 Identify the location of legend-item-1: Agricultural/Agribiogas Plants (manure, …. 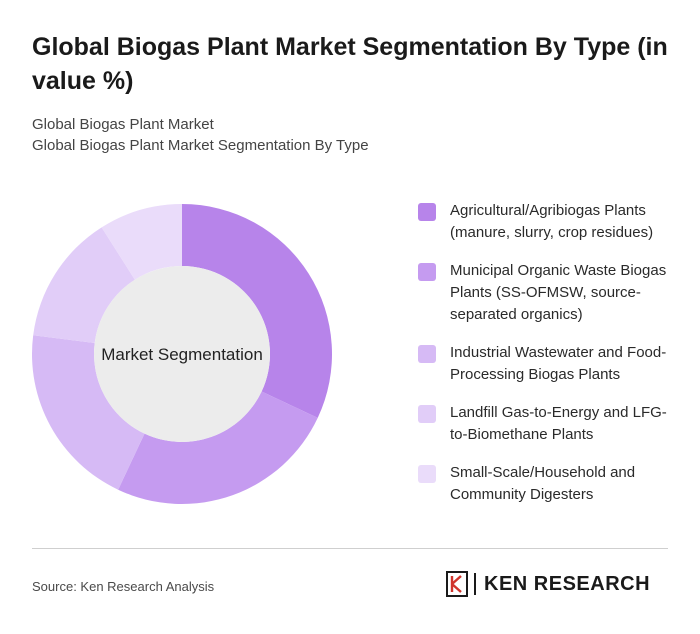
(549, 222).